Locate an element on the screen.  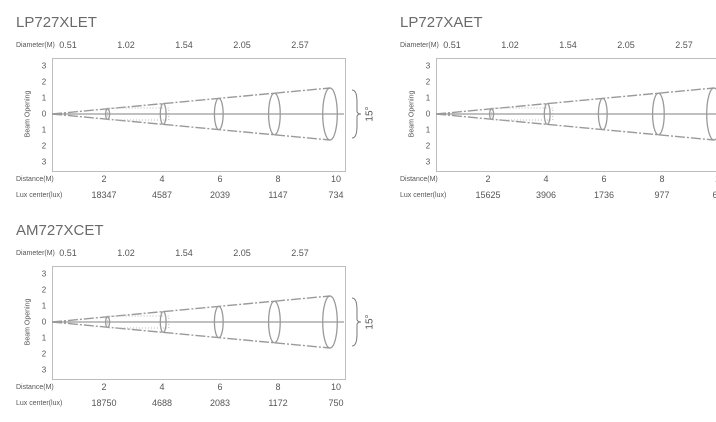
lux-value: 750 is located at coordinates (336, 403).